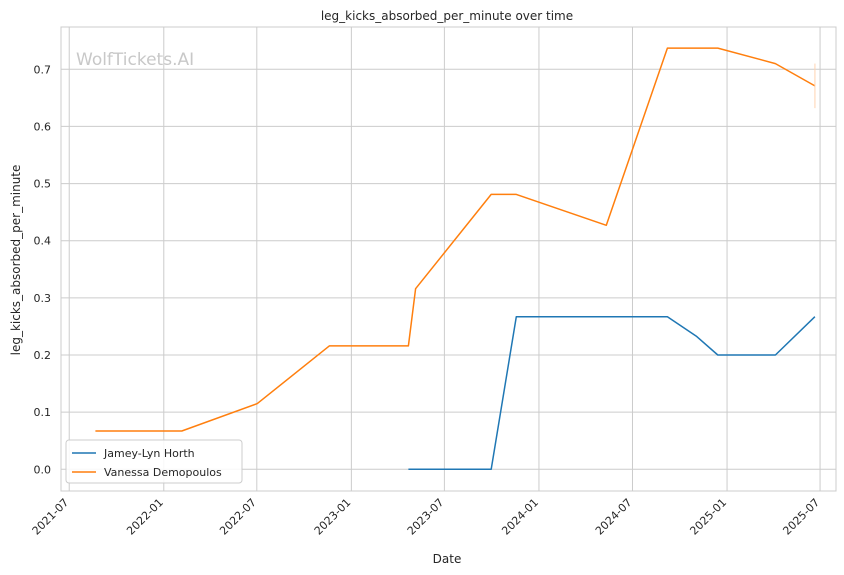 Image resolution: width=844 pixels, height=575 pixels. Describe the element at coordinates (43, 241) in the screenshot. I see `y-tick-label: 0.4` at that location.